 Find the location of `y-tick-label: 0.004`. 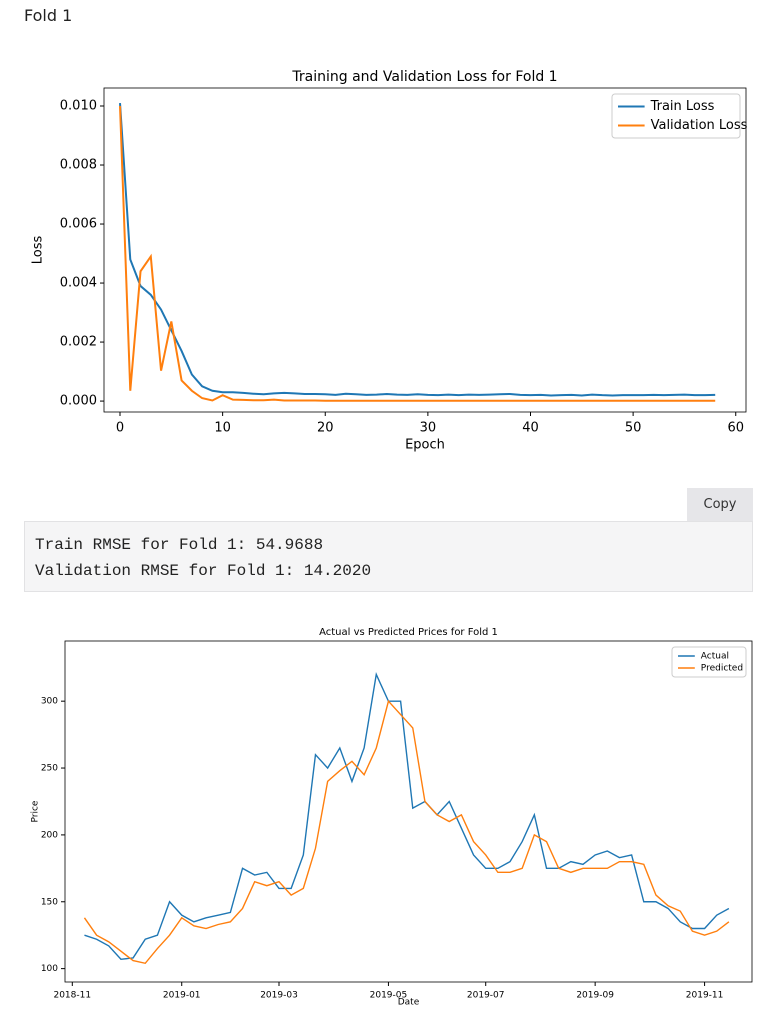

y-tick-label: 0.004 is located at coordinates (78, 283).